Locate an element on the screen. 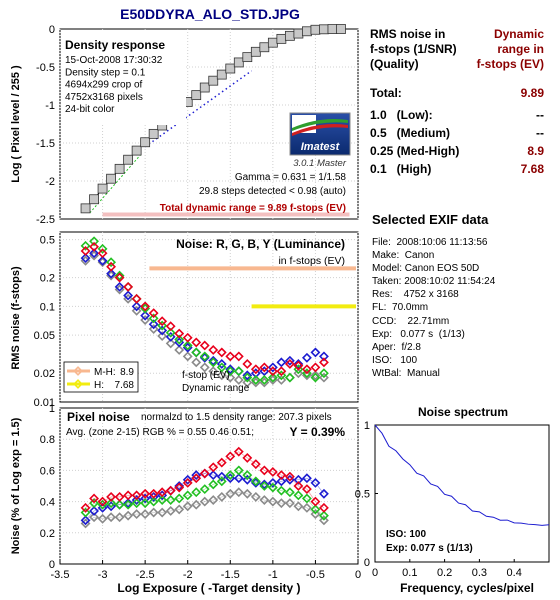  summary-header-left-line: RMS noise in is located at coordinates (408, 34).